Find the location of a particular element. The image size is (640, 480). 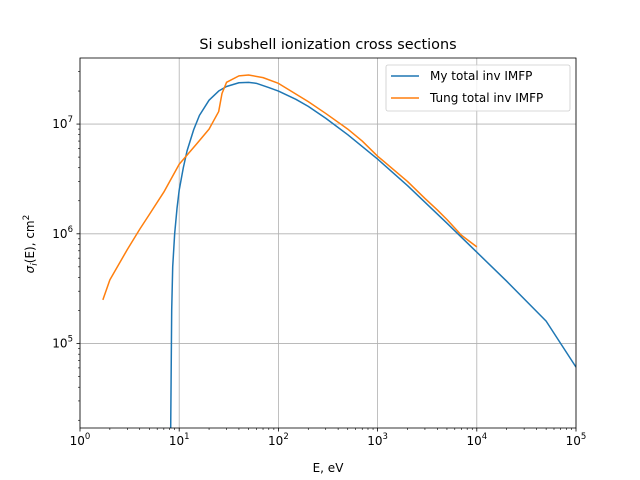

x-axis-label: E, eV is located at coordinates (329, 468).